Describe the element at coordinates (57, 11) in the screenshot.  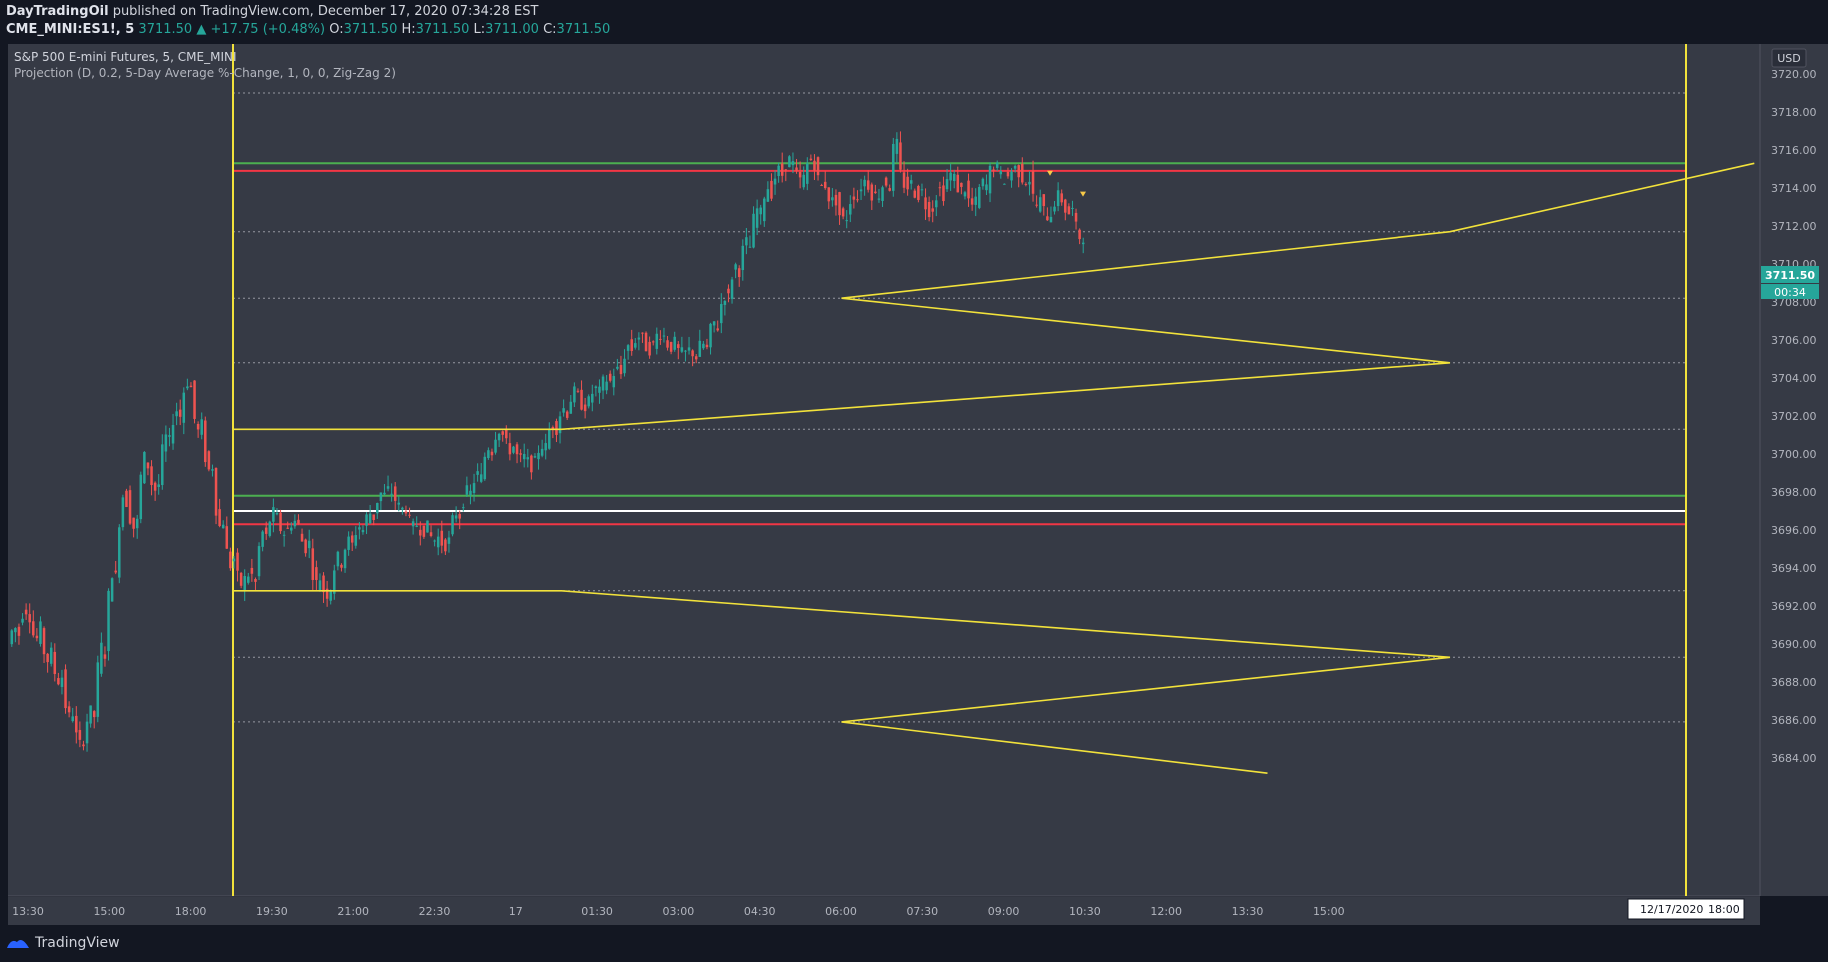
I see `publisher-name: DayTradingOil` at that location.